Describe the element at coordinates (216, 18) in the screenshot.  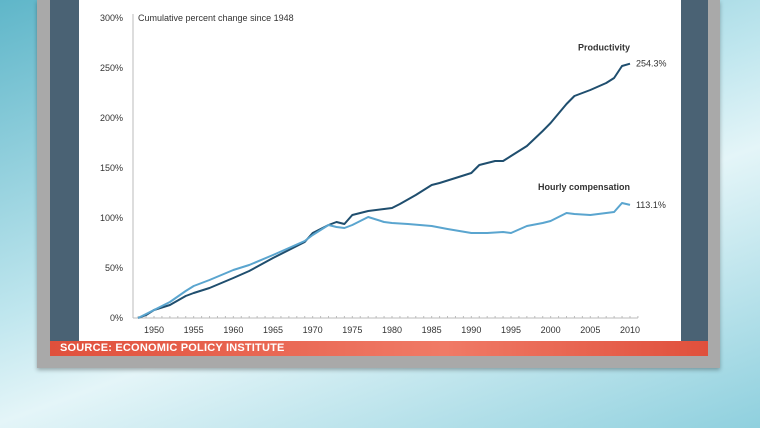
I see `chart-title: Cumulative percent change since 1948` at that location.